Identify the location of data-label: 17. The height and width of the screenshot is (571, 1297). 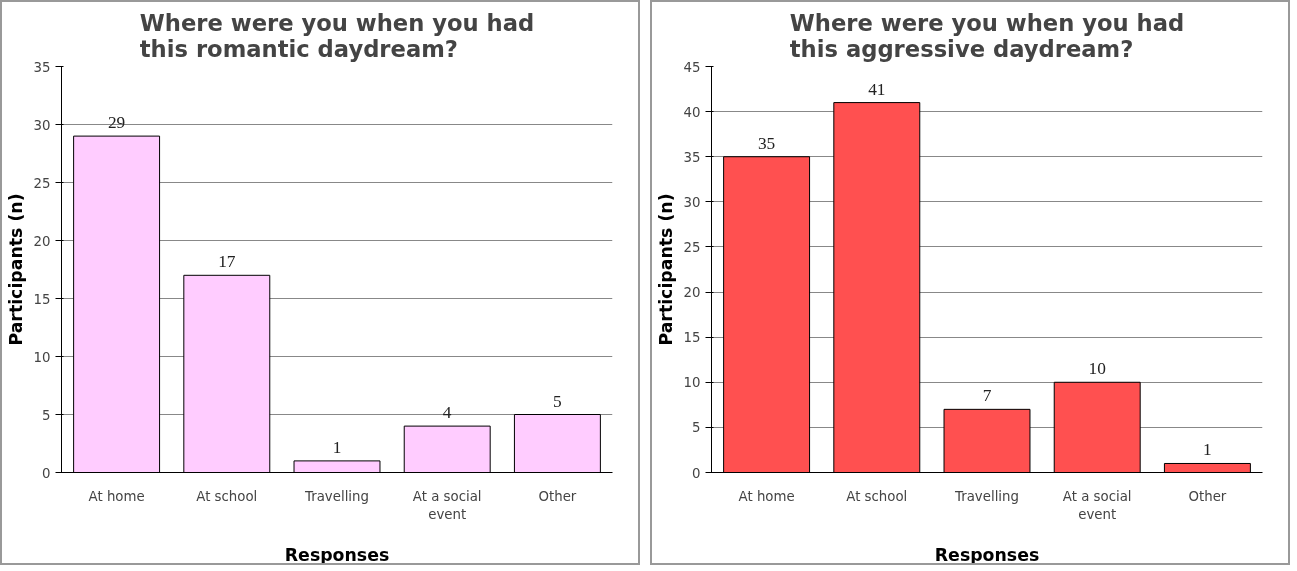
(227, 262).